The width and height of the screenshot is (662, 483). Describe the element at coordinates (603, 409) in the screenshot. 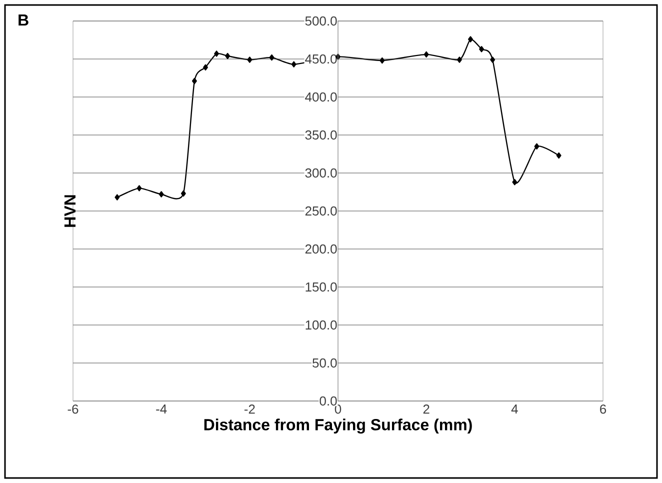

I see `x-tick-label: 6` at that location.